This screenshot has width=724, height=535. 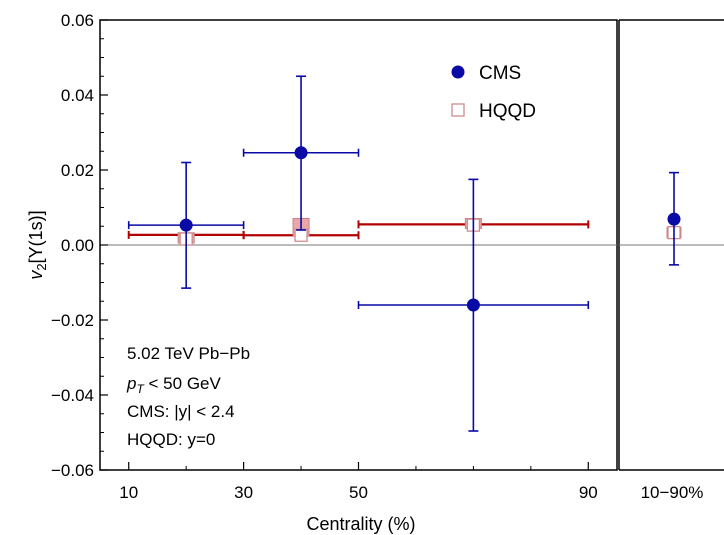 I want to click on integrated-x-label: 10−90%, so click(x=672, y=492).